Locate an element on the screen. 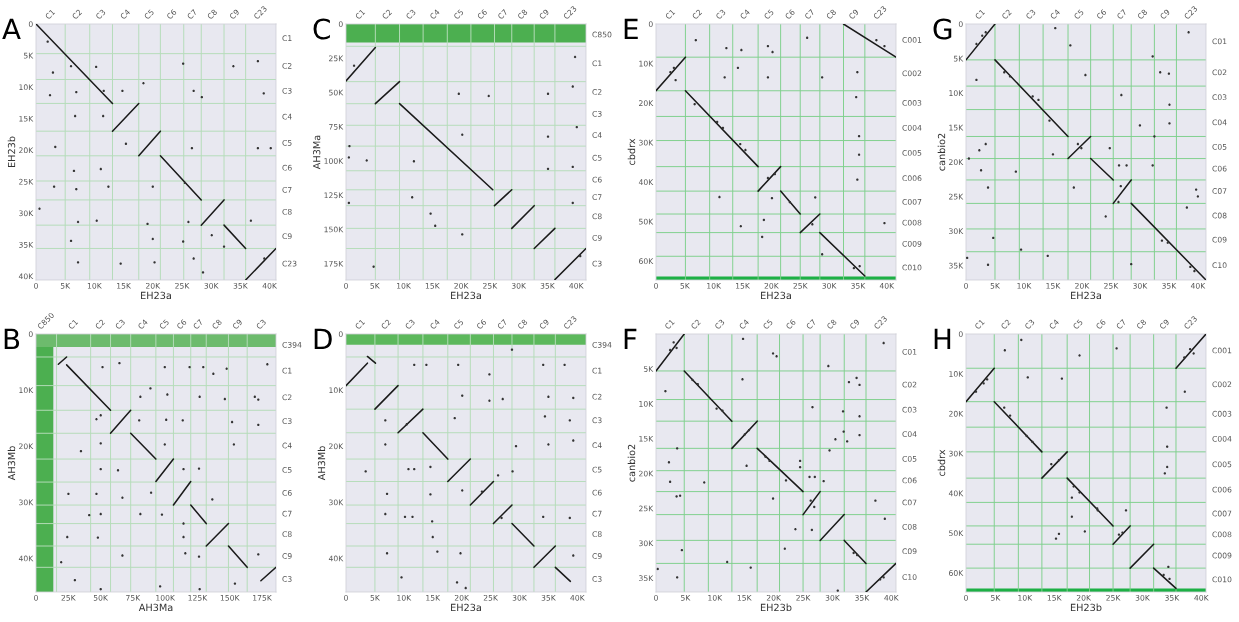 Image resolution: width=1239 pixels, height=622 pixels. x-axis-title: AH3Ma is located at coordinates (155, 607).